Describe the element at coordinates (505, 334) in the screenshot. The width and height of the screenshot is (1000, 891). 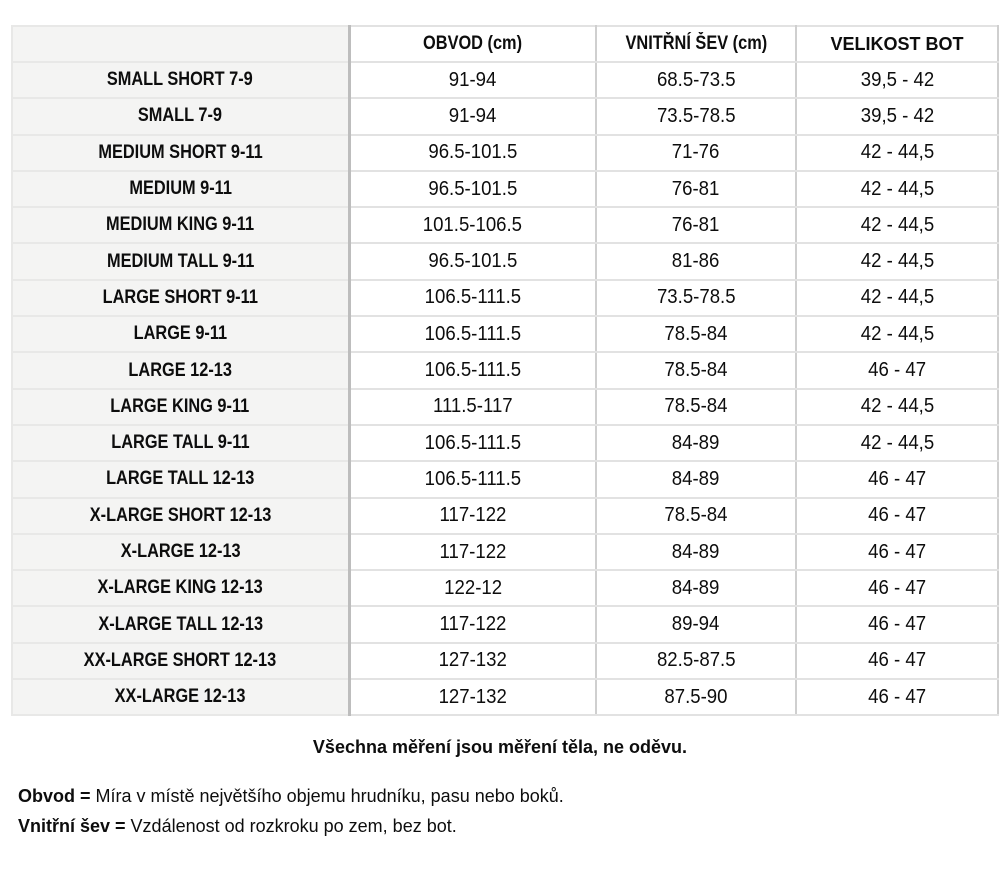
I see `table-row: LARGE 9-11 106.5-111.5 78.5-84 42 - 44,5` at that location.